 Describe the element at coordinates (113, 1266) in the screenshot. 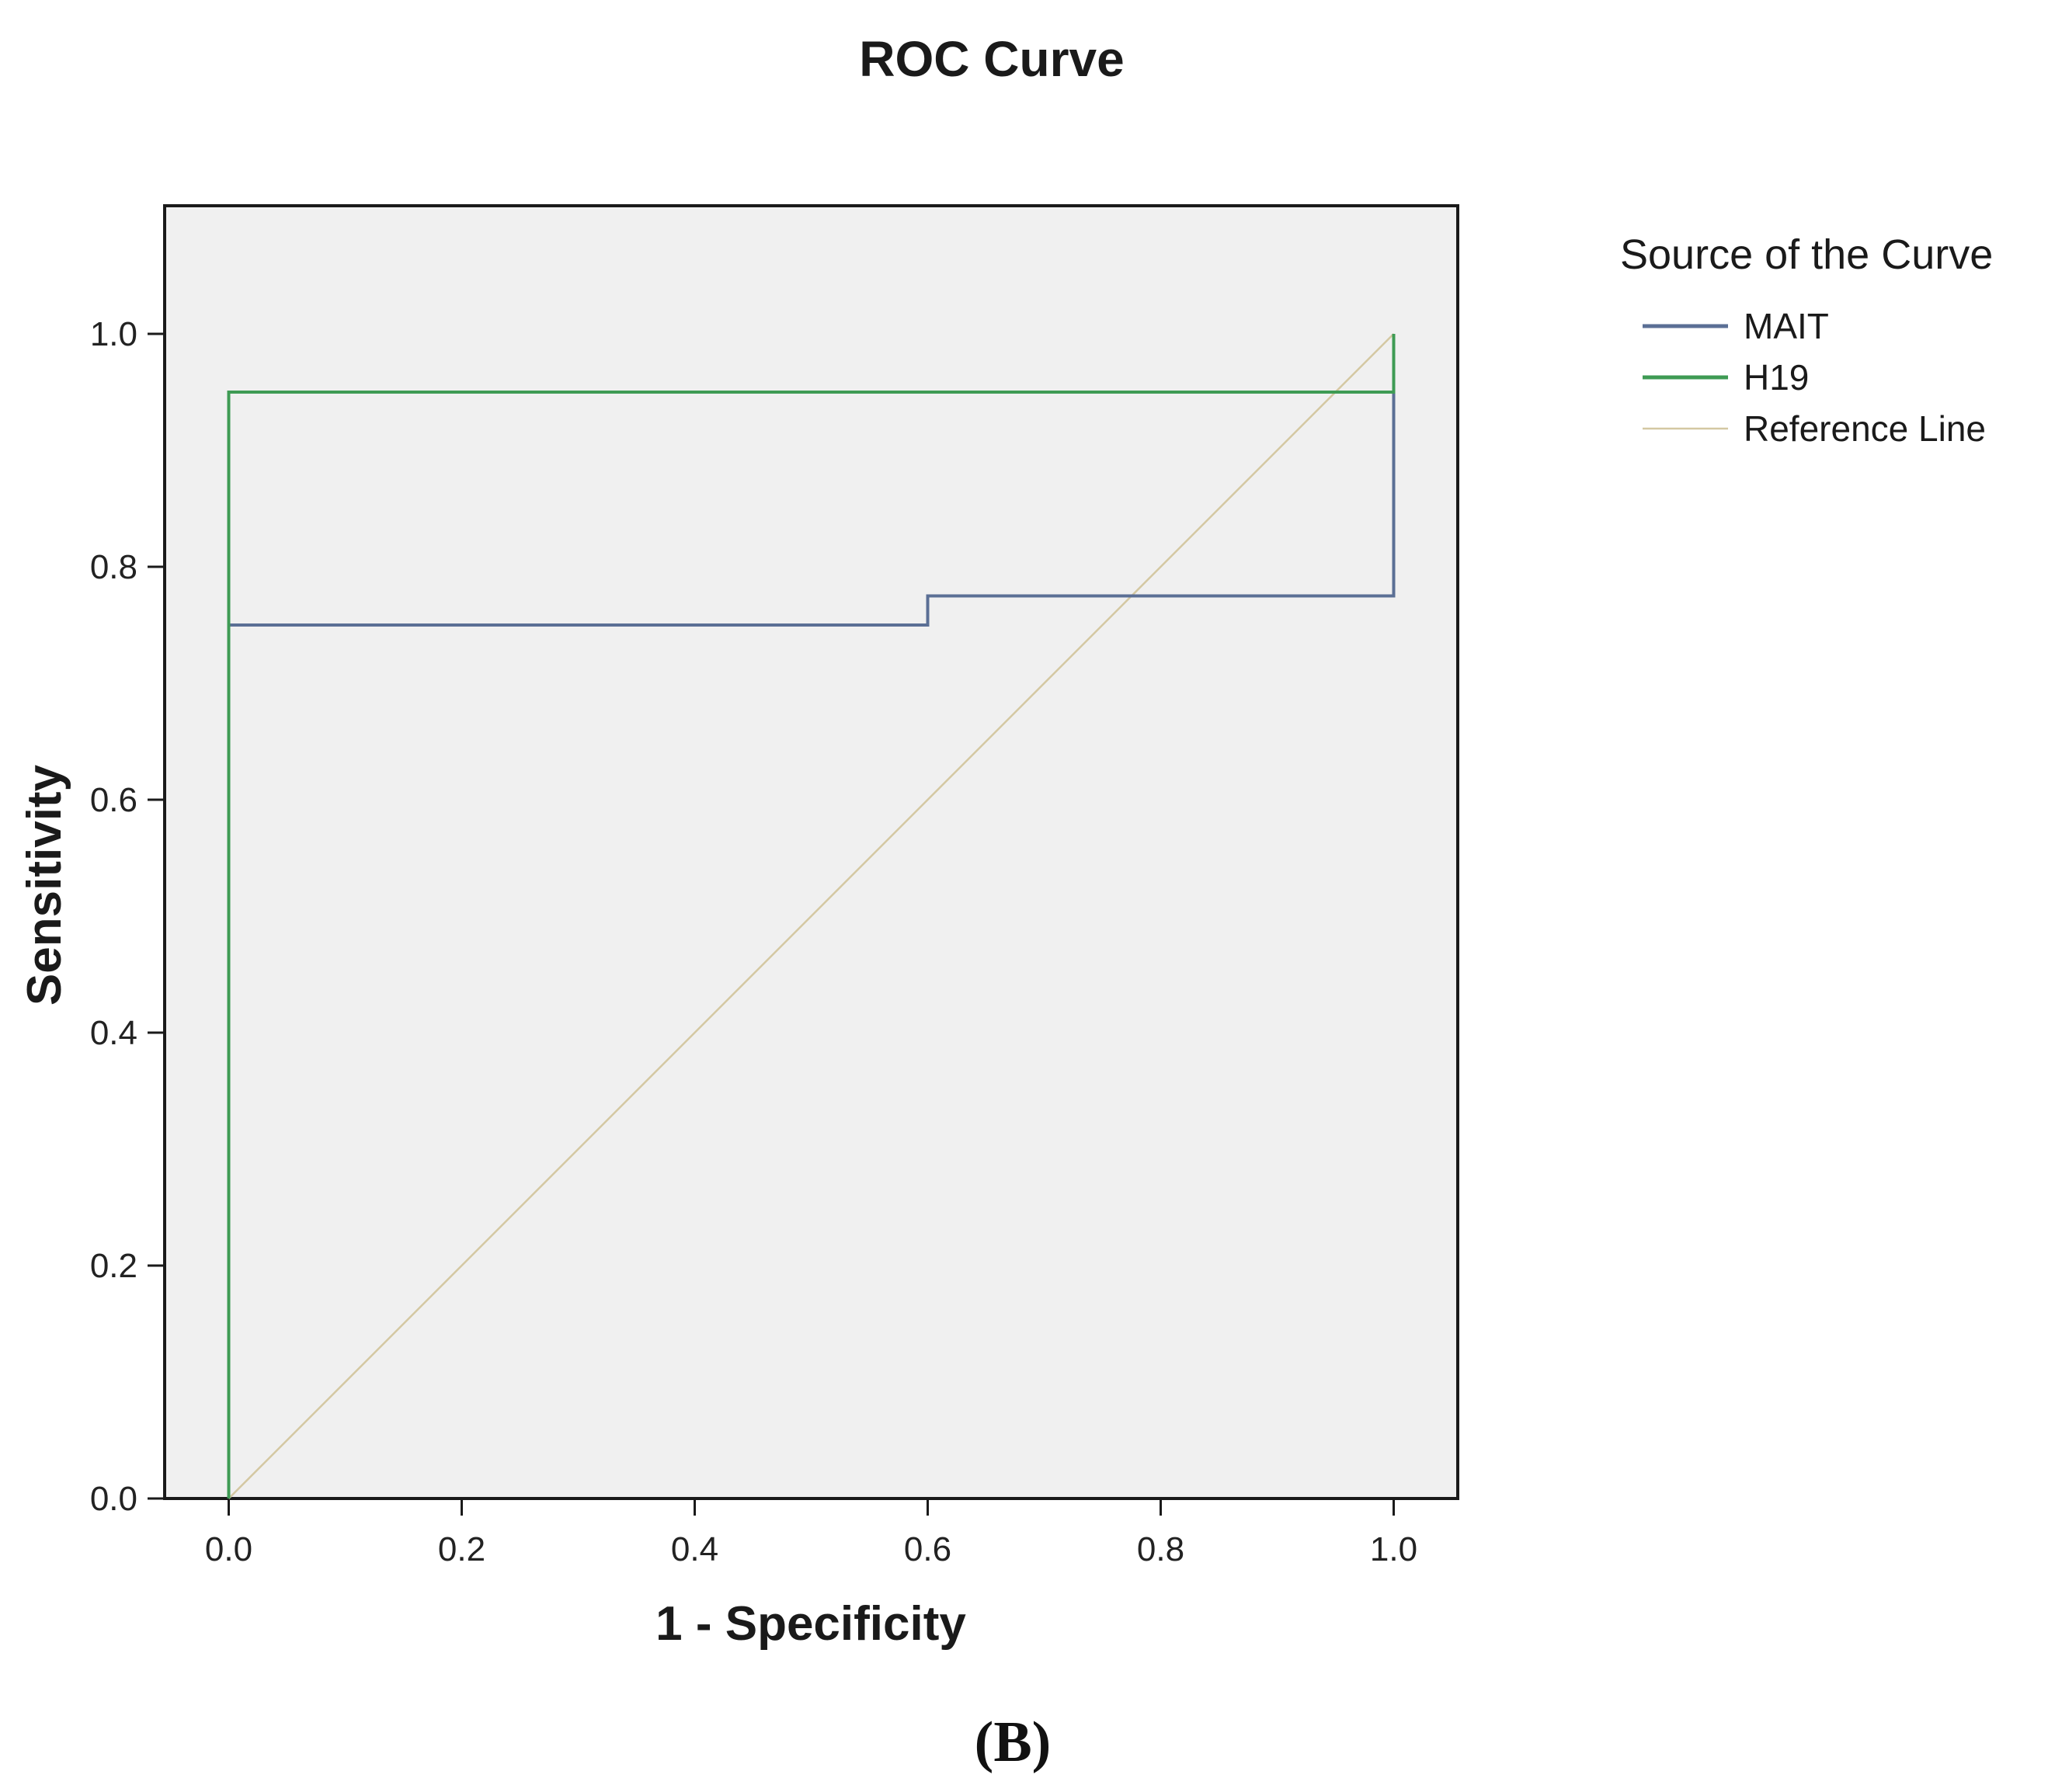

I see `y-tick-label: 0.2` at that location.